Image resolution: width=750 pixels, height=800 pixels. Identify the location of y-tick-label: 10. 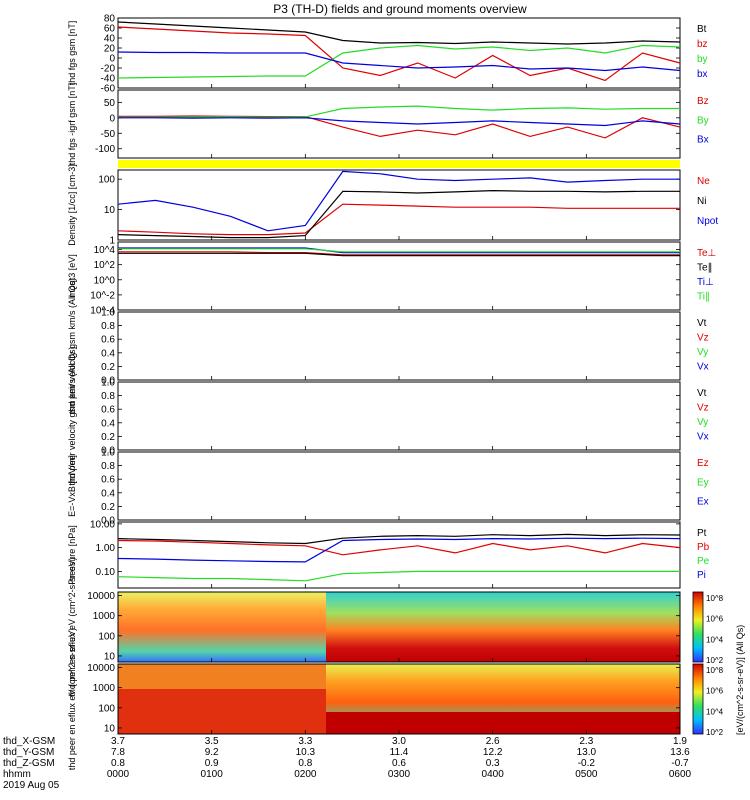
(110, 656).